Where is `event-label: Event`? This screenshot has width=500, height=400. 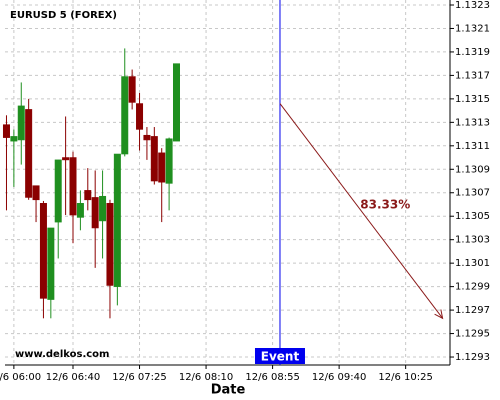
event-label: Event is located at coordinates (280, 357).